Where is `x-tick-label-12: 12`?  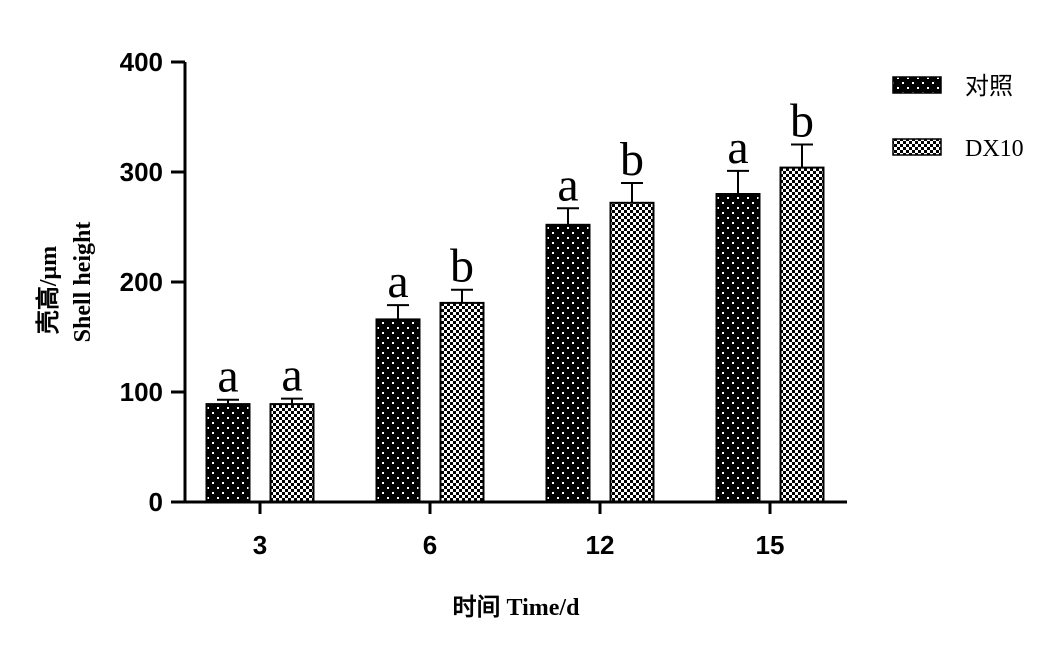
x-tick-label-12: 12 is located at coordinates (600, 545).